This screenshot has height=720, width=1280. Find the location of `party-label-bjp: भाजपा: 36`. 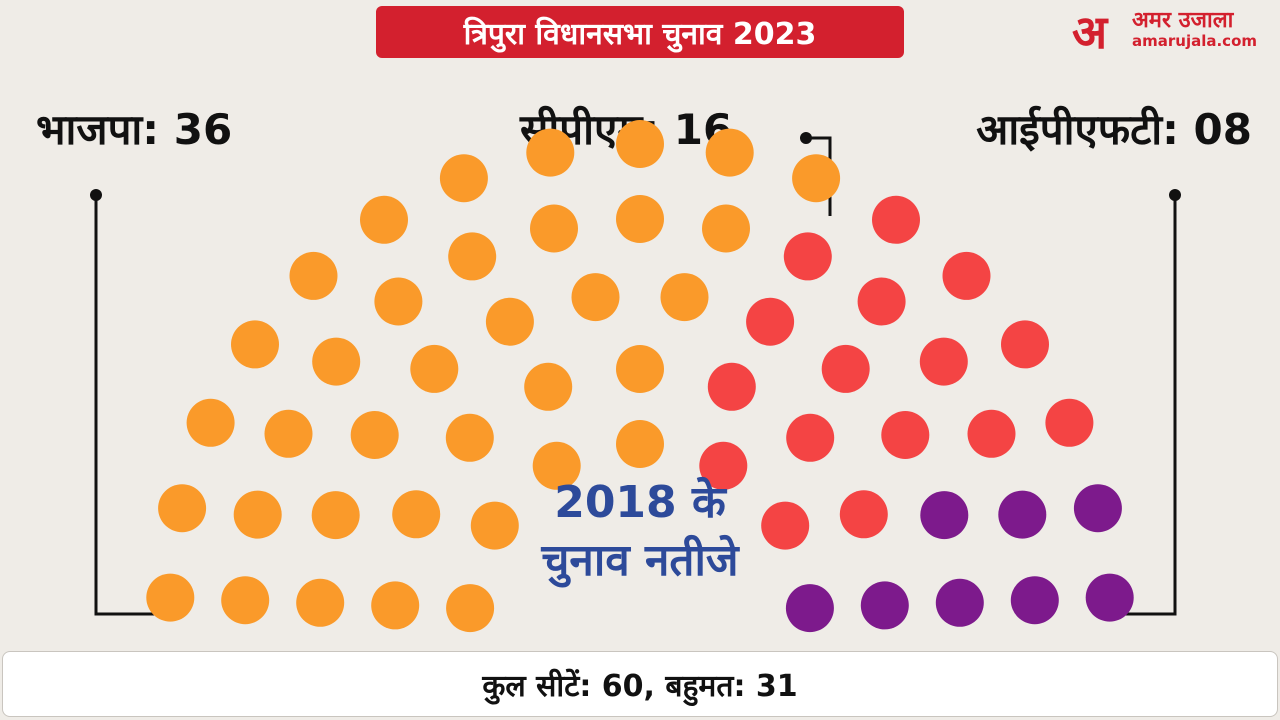

party-label-bjp: भाजपा: 36 is located at coordinates (134, 129).